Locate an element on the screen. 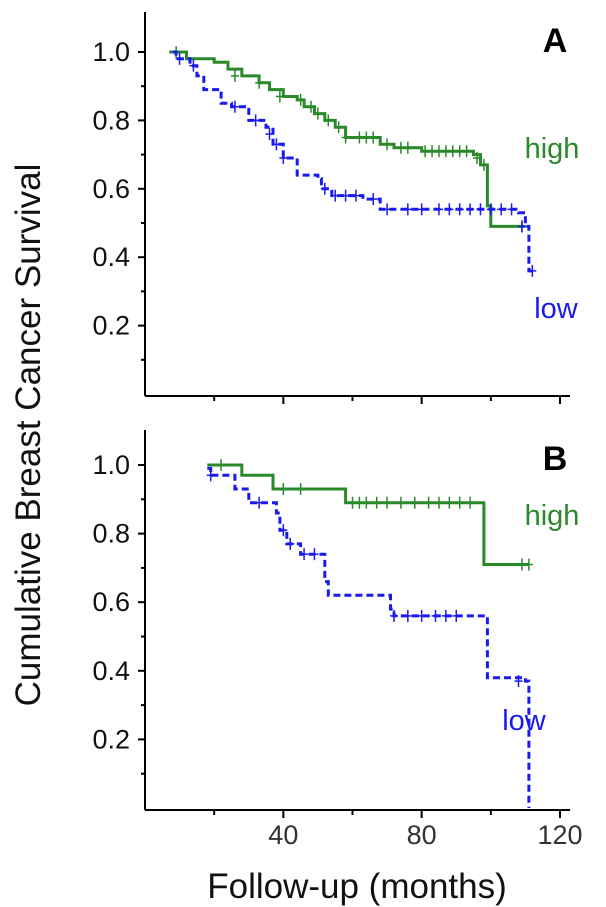 Image resolution: width=606 pixels, height=907 pixels. x-tick-label: 120 is located at coordinates (559, 835).